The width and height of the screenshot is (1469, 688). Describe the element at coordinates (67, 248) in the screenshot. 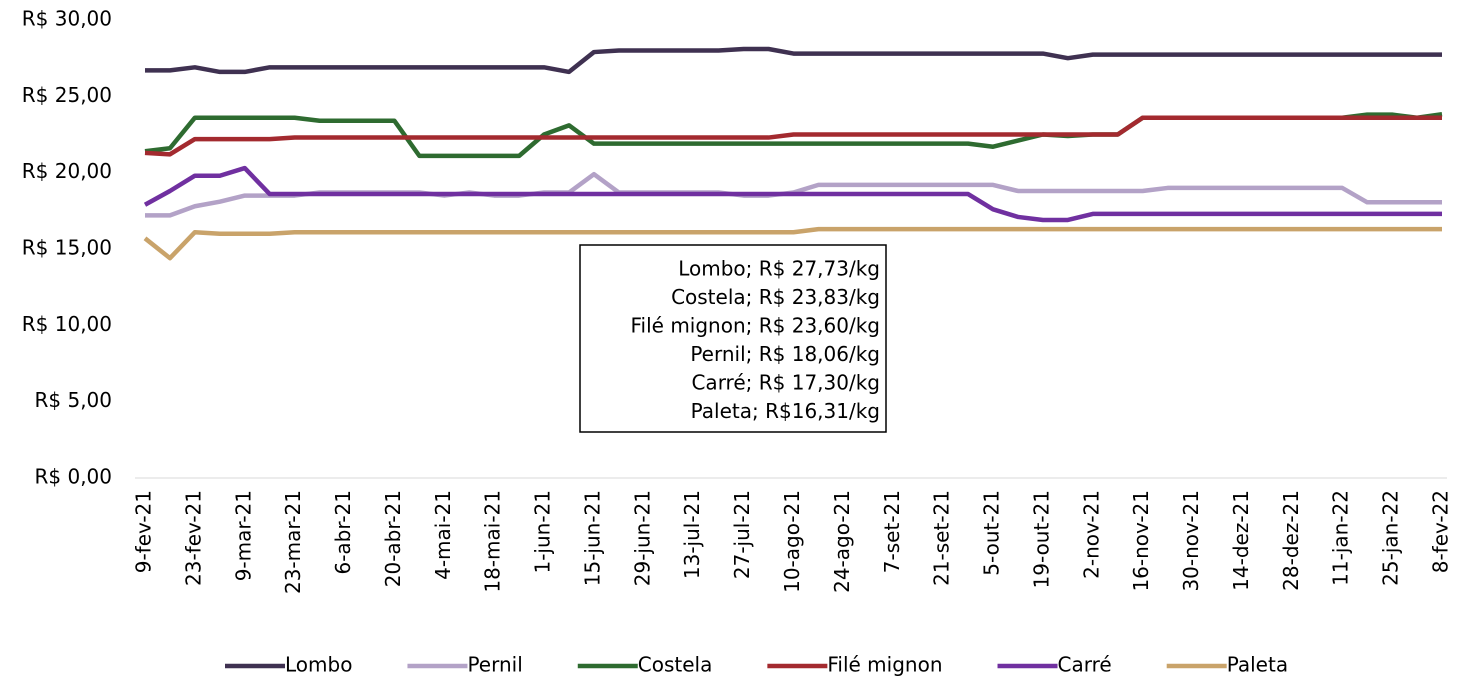

I see `y-tick-label: R$ 15,00` at that location.